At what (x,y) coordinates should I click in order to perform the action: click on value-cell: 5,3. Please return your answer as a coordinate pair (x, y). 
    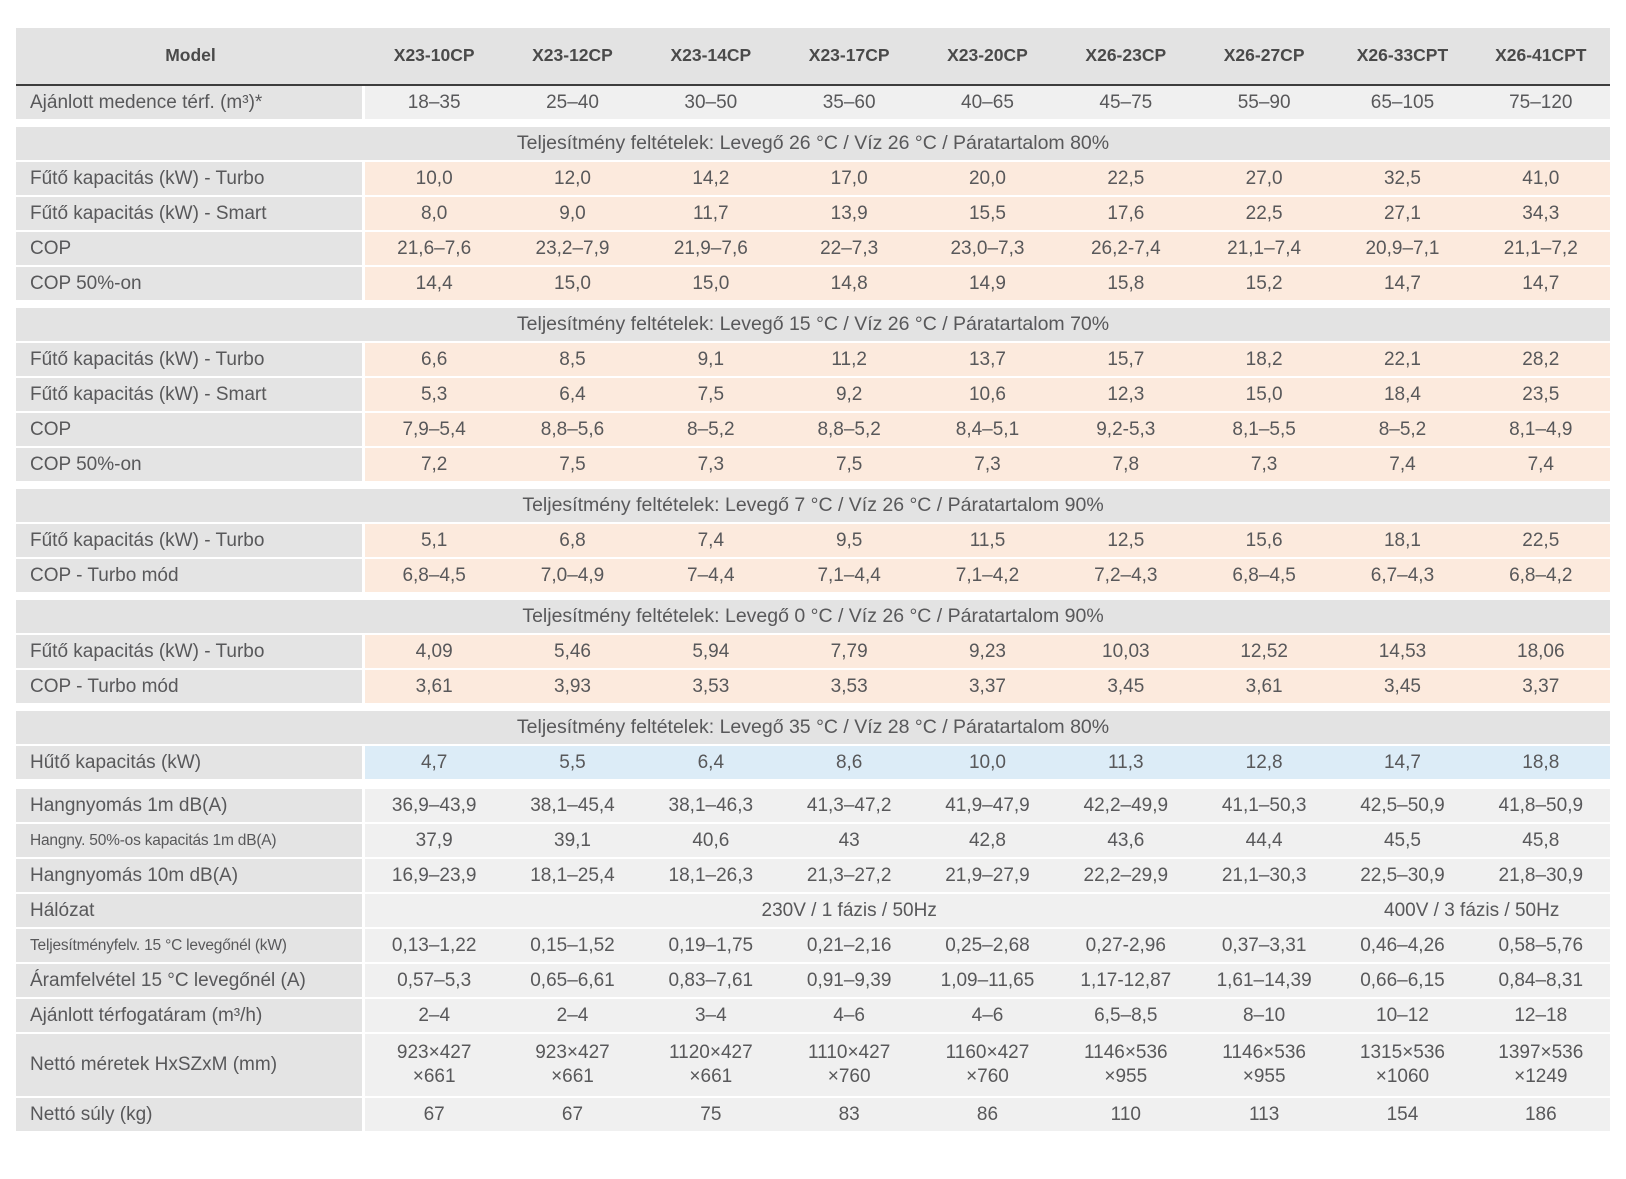
    Looking at the image, I should click on (434, 394).